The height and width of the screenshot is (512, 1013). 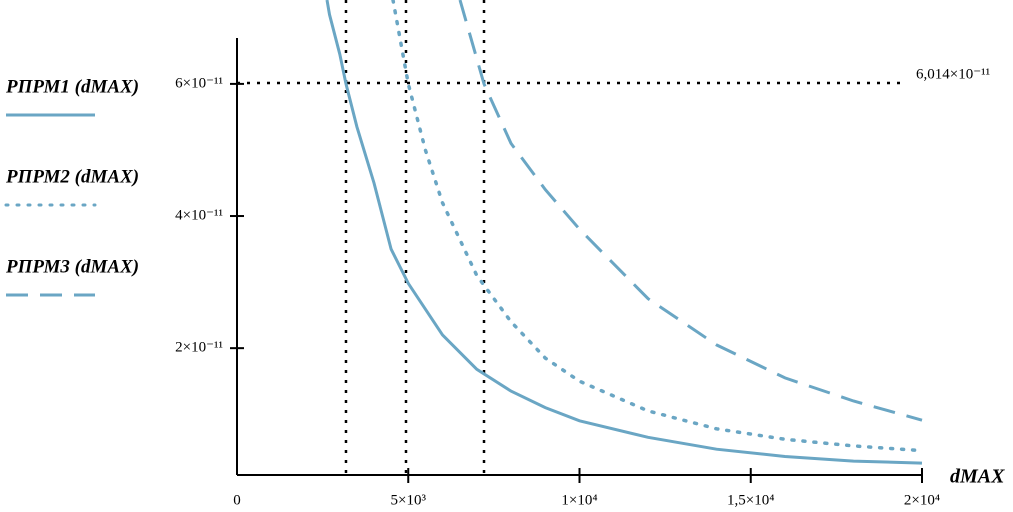 I want to click on y-tick-label: 6×10⁻¹¹, so click(x=199, y=83).